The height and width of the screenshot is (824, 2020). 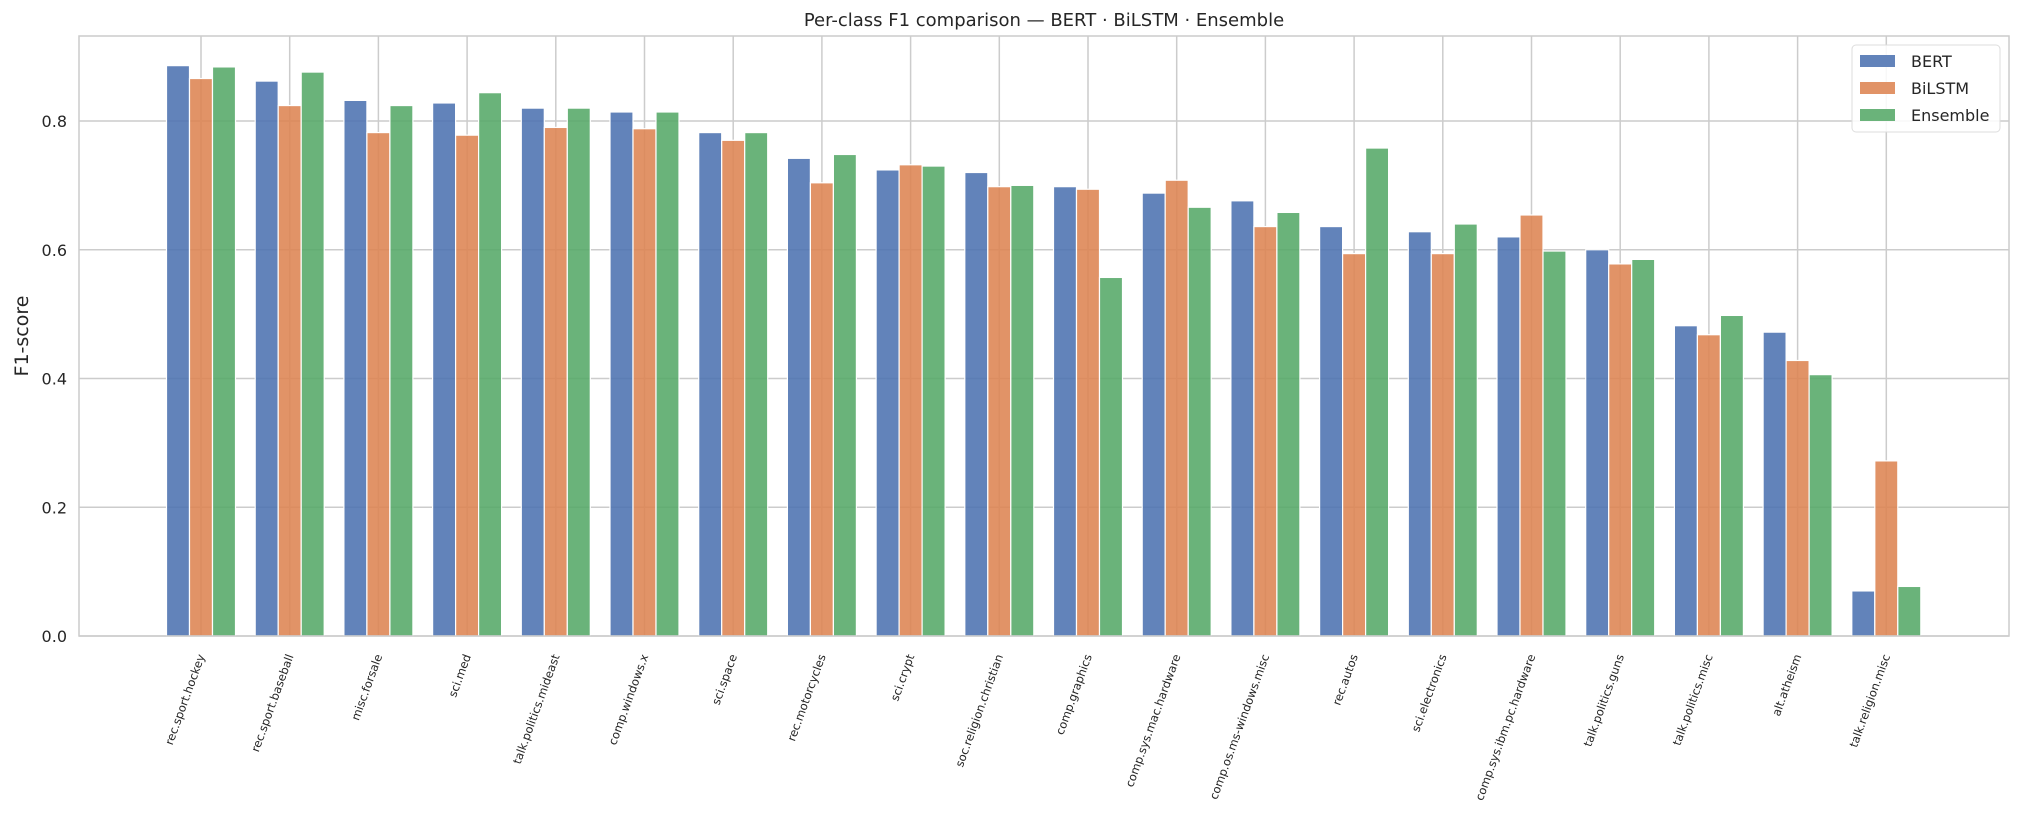 What do you see at coordinates (1508, 436) in the screenshot?
I see `bar-bert-comp.sys.ibm.pc.hardware` at bounding box center [1508, 436].